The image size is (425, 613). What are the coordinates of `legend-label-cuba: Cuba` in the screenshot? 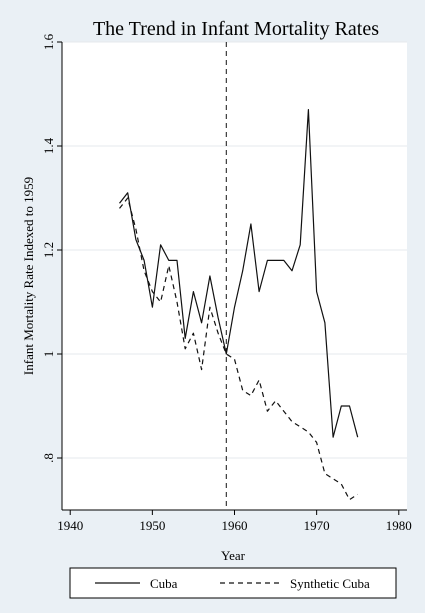 It's located at (164, 583).